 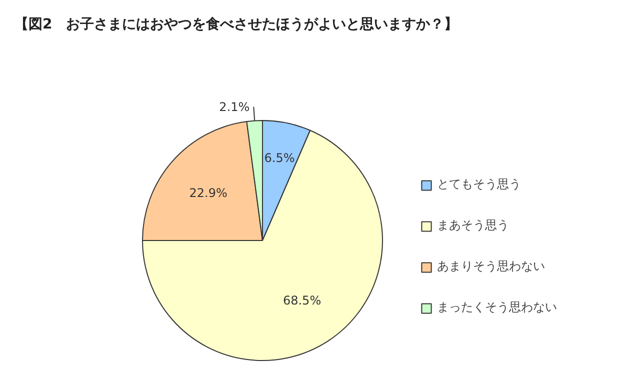 I want to click on chart-title: 【図2 お子さまにはおやつを食べさせたほうがよいと思いますか？】, so click(x=236, y=24).